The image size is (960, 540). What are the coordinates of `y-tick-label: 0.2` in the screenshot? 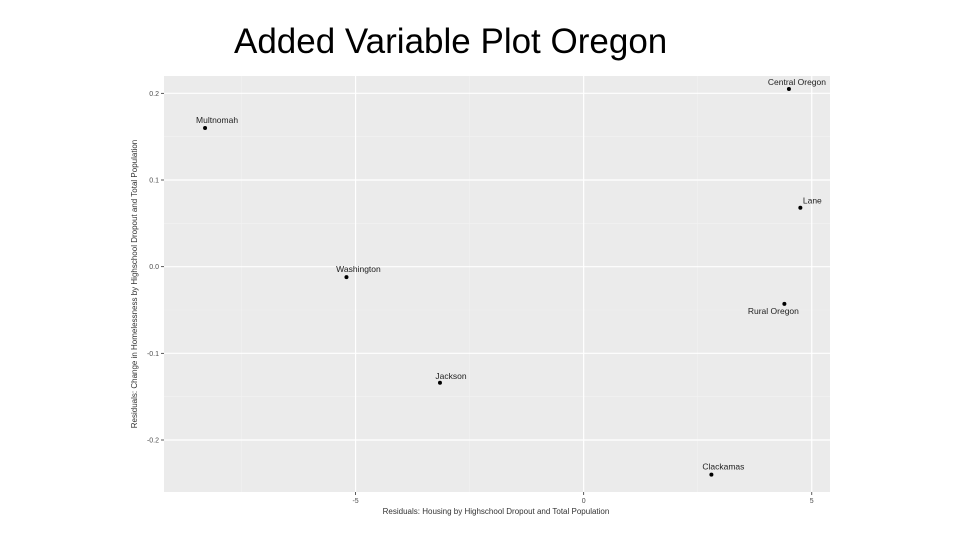 It's located at (154, 94).